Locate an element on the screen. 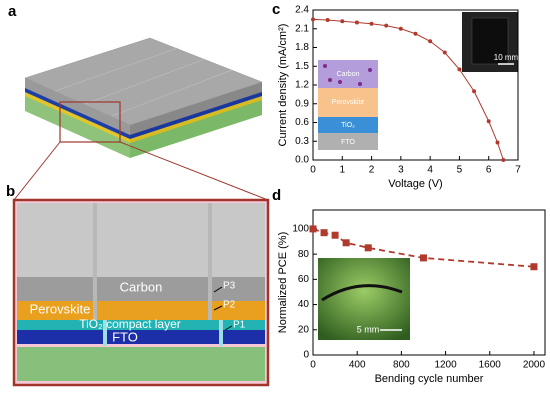 Image resolution: width=550 pixels, height=395 pixels. y-tick-label: 80 is located at coordinates (304, 254).